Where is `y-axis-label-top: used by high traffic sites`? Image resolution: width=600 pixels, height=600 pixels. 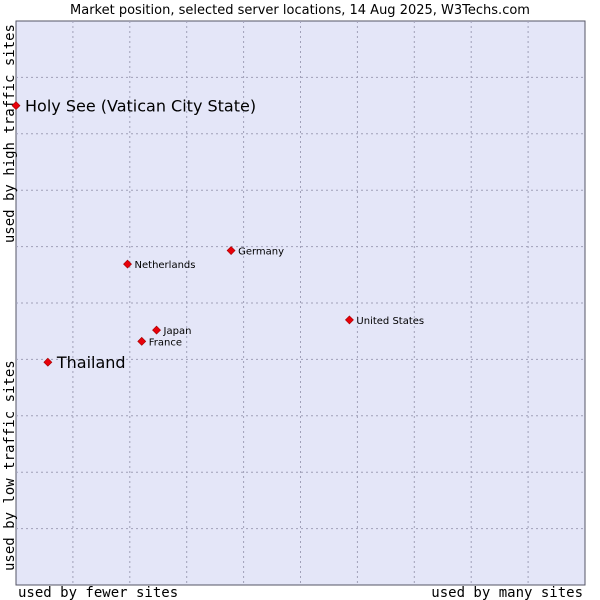
y-axis-label-top: used by high traffic sites is located at coordinates (10, 133).